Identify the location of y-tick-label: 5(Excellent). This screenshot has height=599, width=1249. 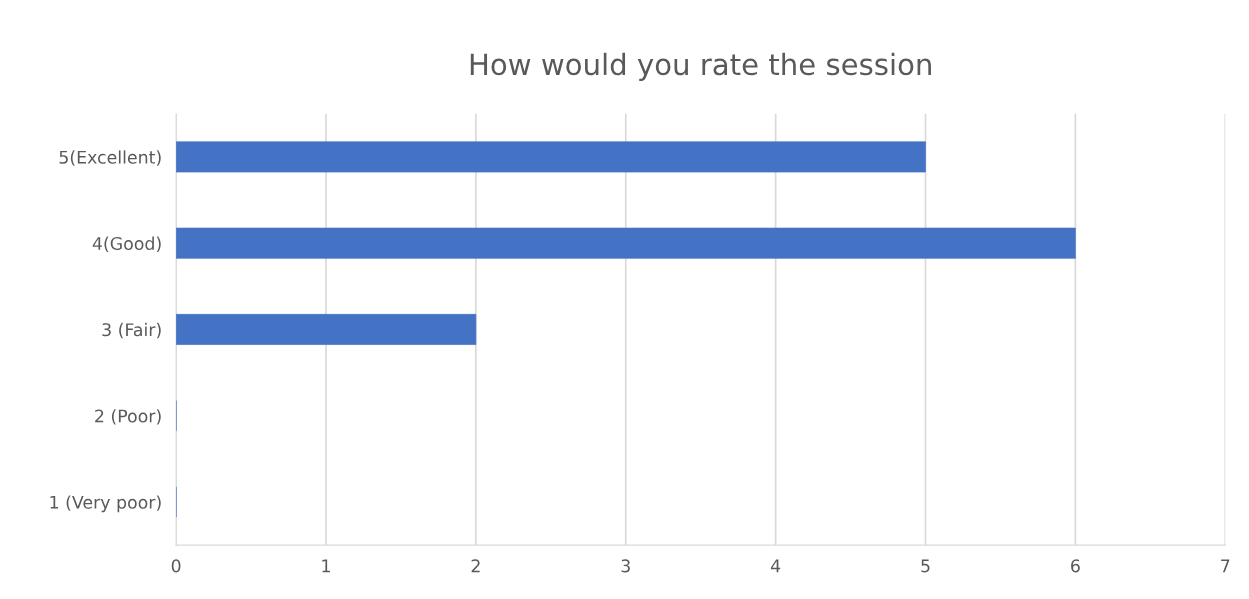
(110, 158).